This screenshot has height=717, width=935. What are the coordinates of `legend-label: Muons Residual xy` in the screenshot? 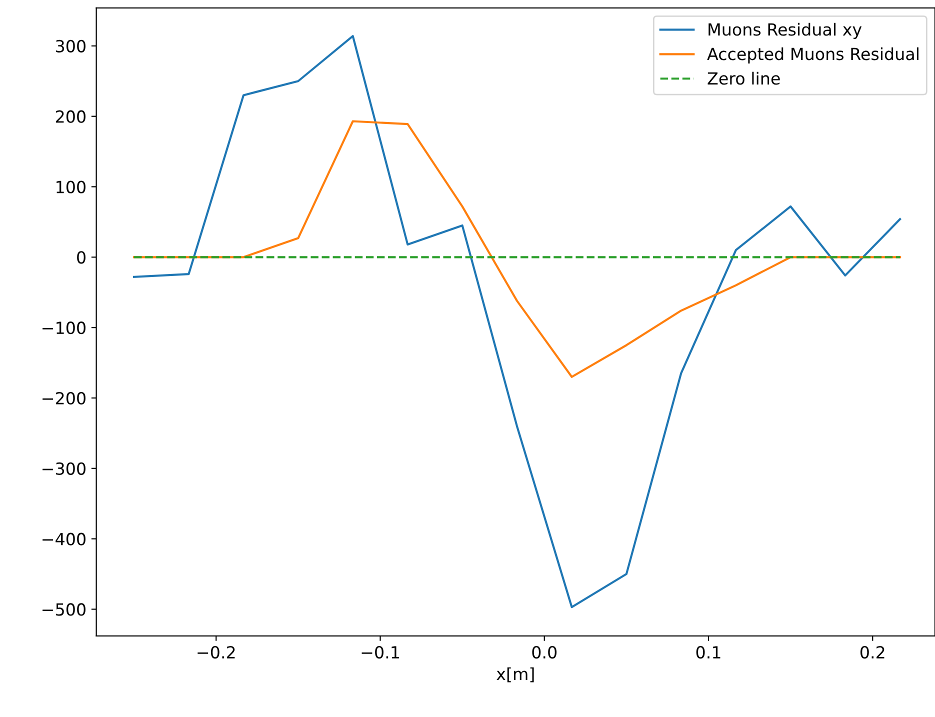 It's located at (785, 31).